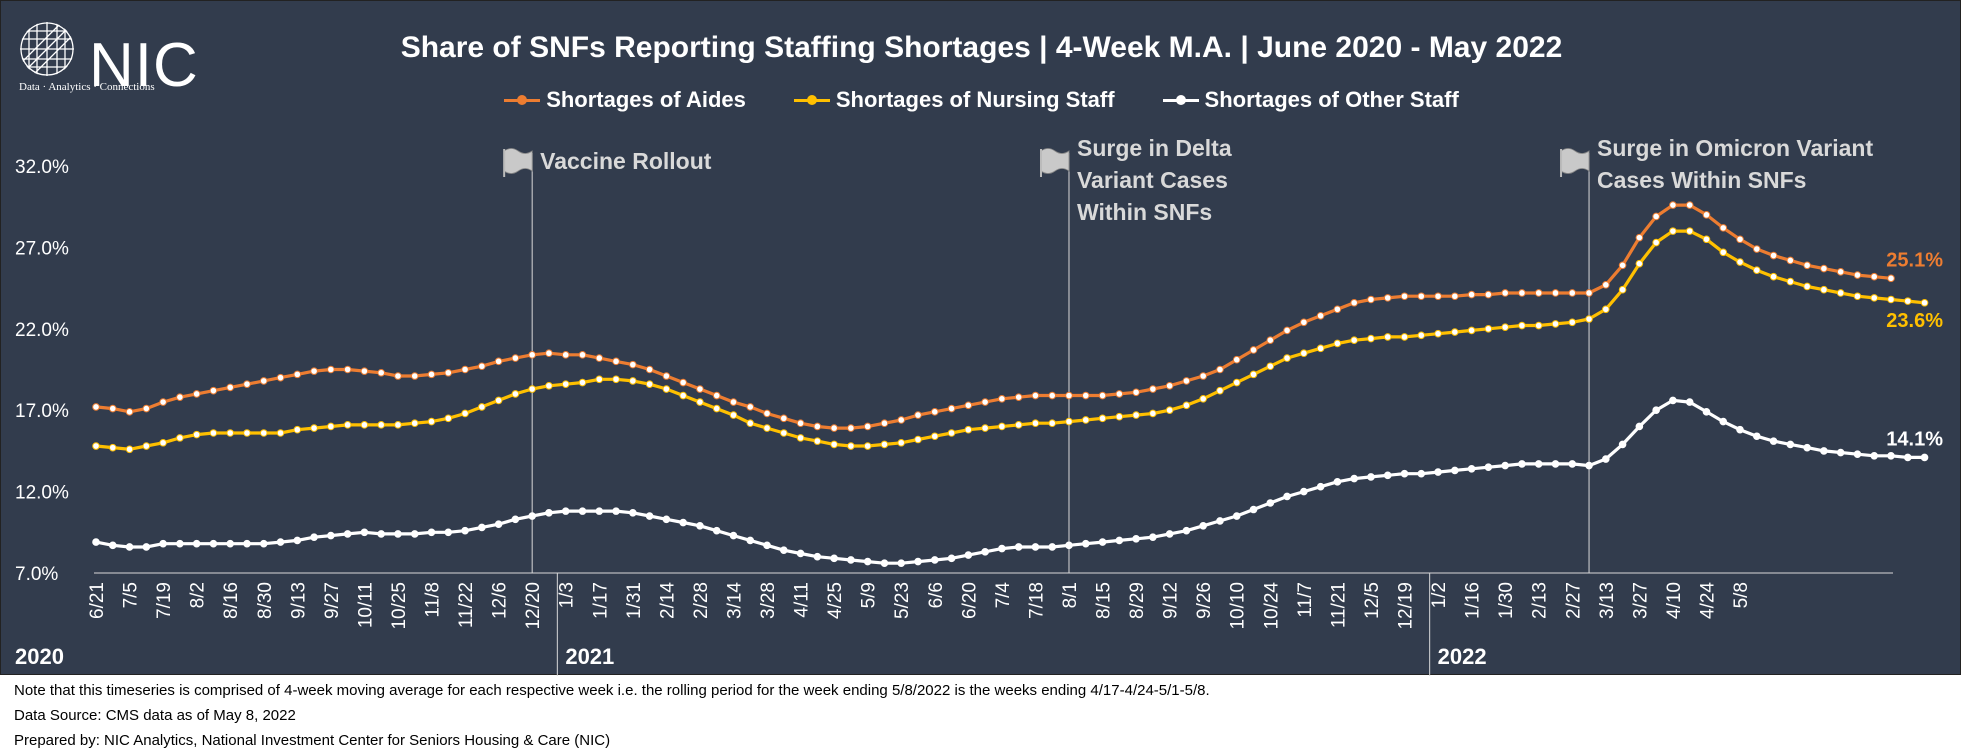 The height and width of the screenshot is (753, 1961). Describe the element at coordinates (1338, 605) in the screenshot. I see `x-tick-label: 11/21` at that location.